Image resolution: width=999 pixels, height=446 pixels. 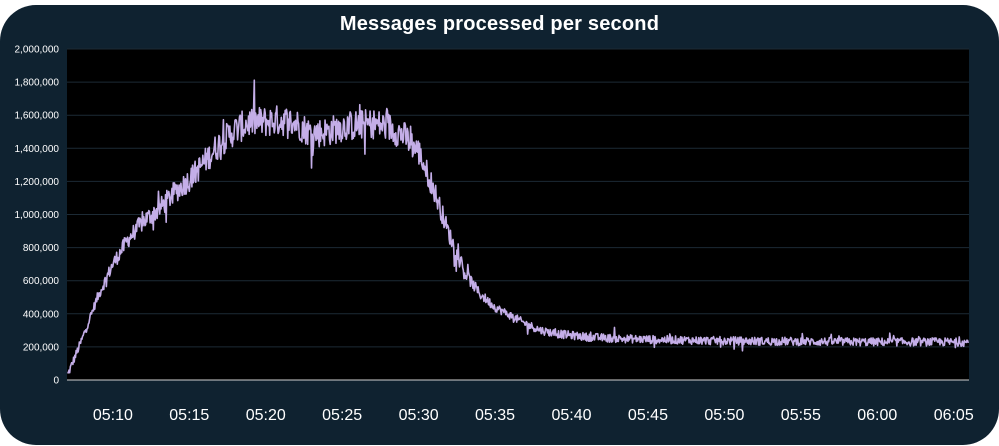 I want to click on x-tick-label: 05:50, so click(x=724, y=415).